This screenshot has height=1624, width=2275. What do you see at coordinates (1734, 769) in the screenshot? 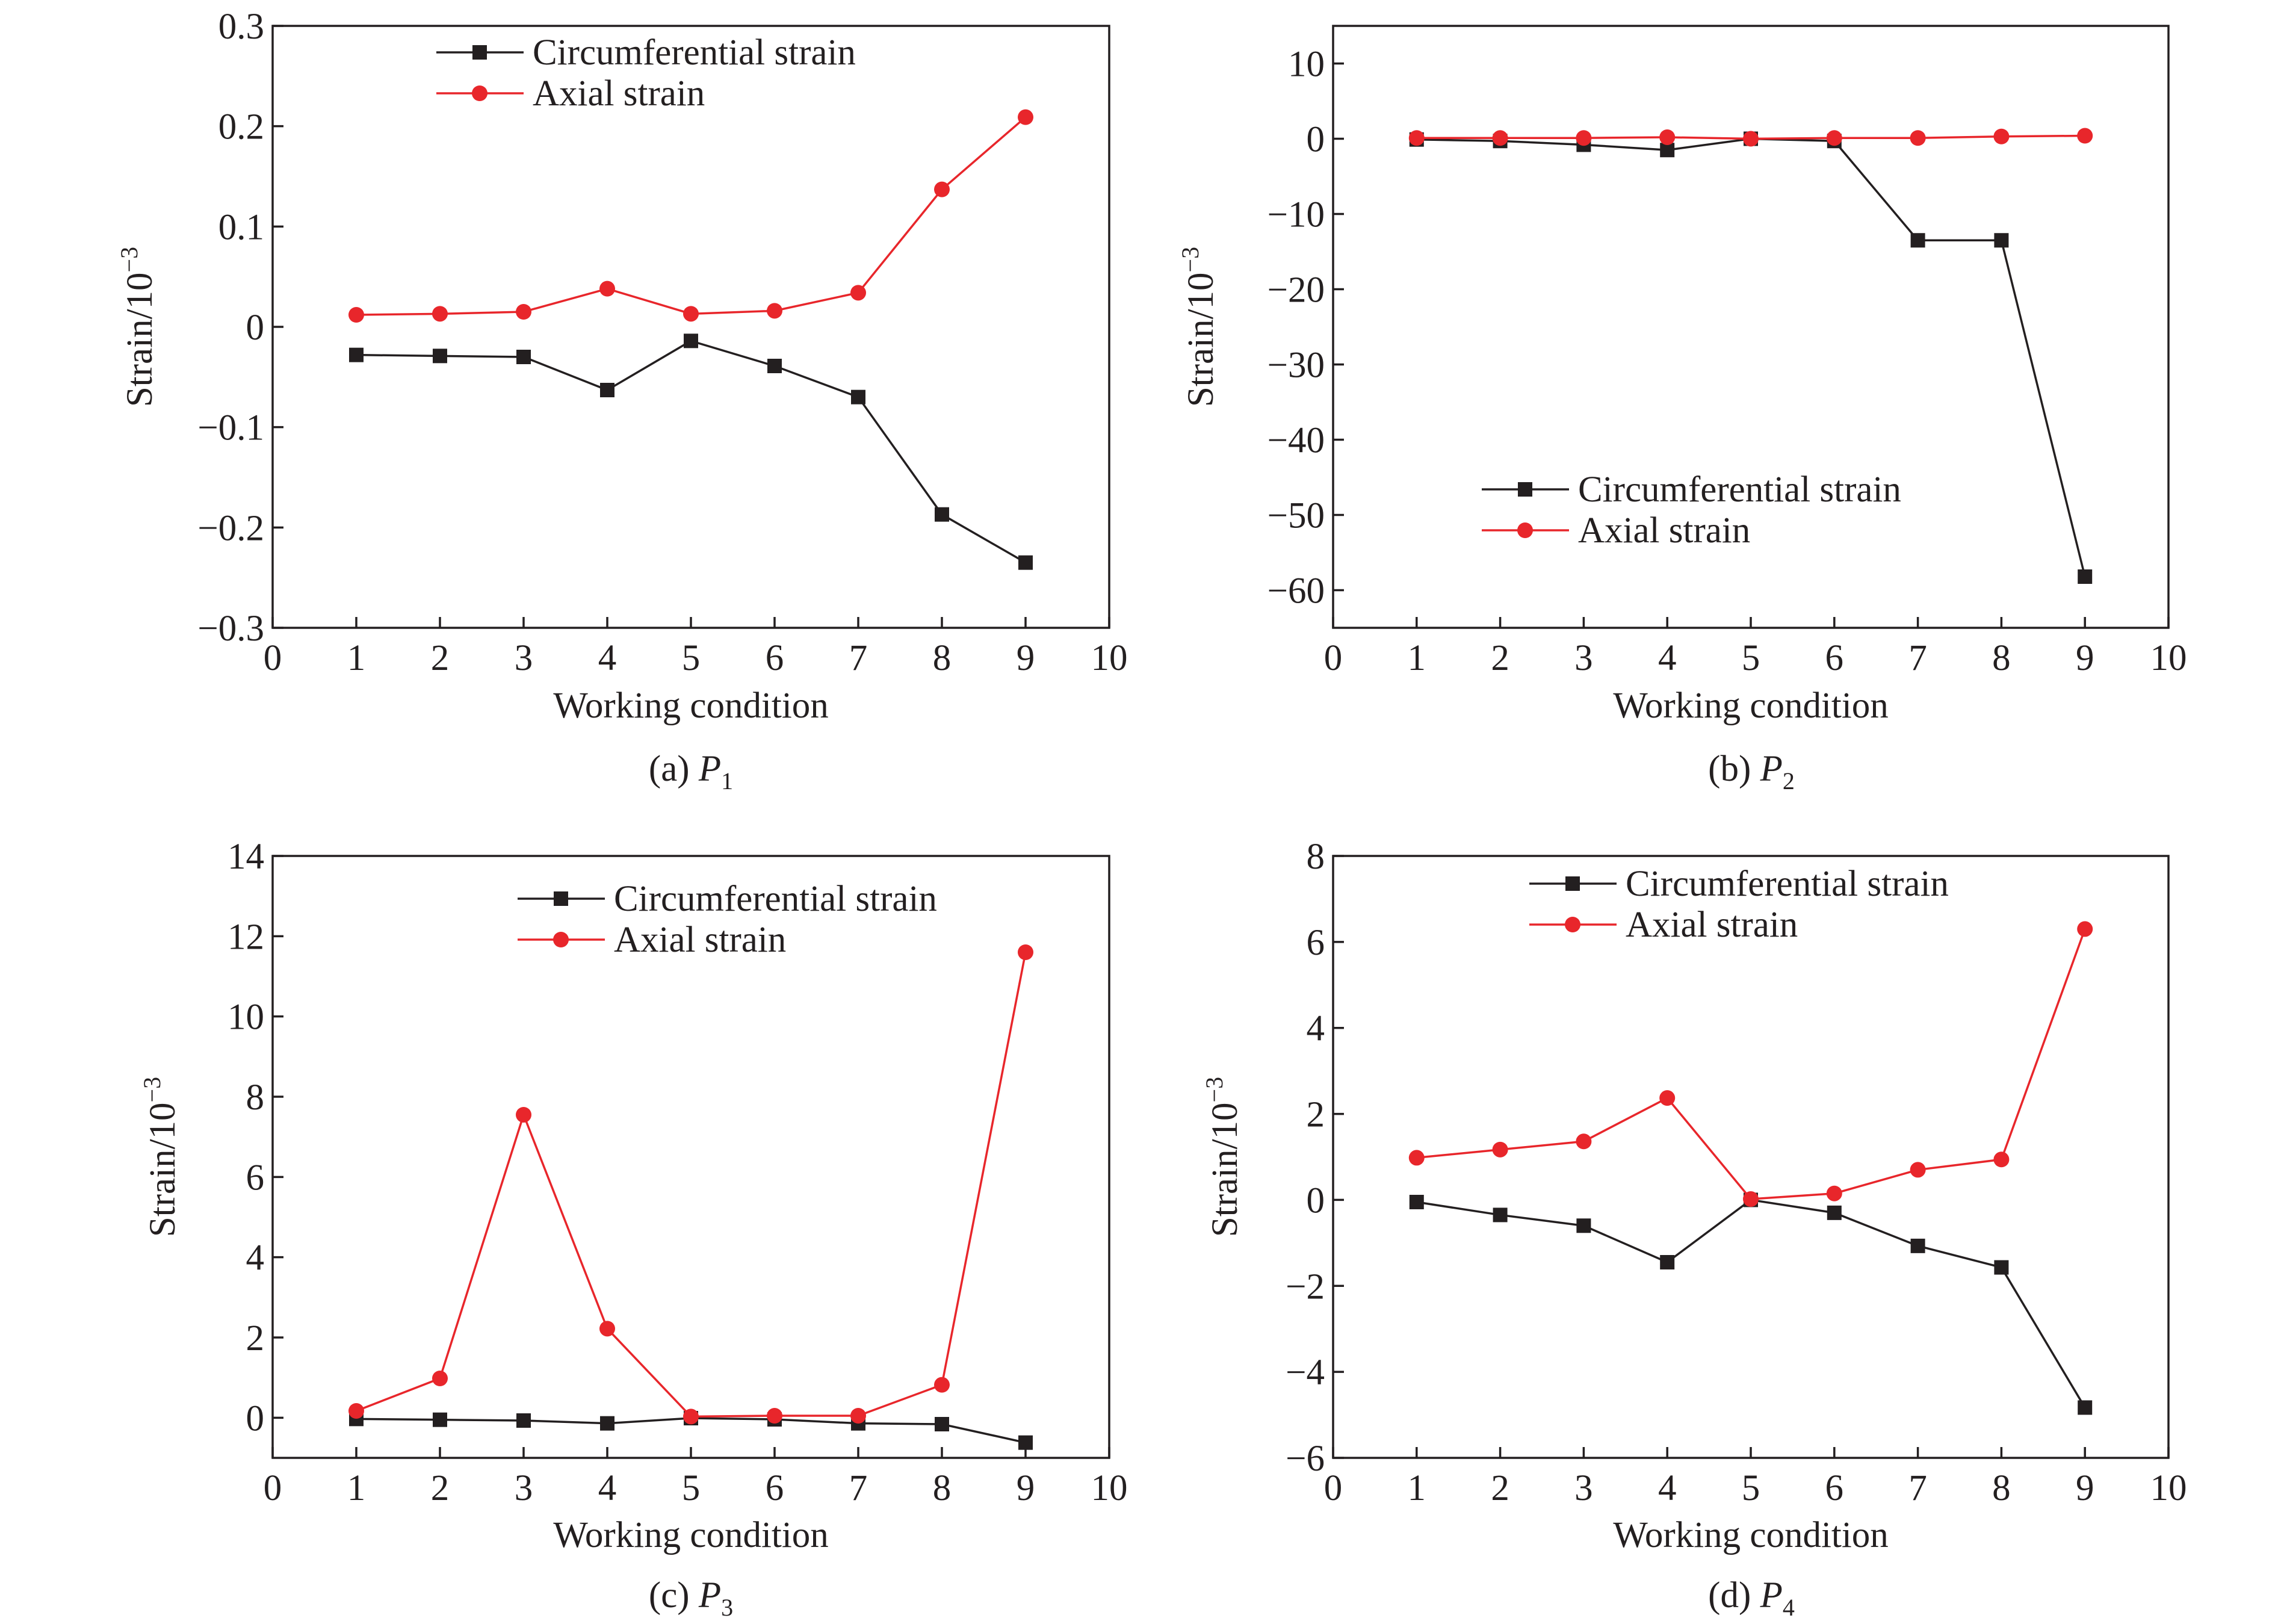
I see `caption-prefix: (b)` at bounding box center [1734, 769].